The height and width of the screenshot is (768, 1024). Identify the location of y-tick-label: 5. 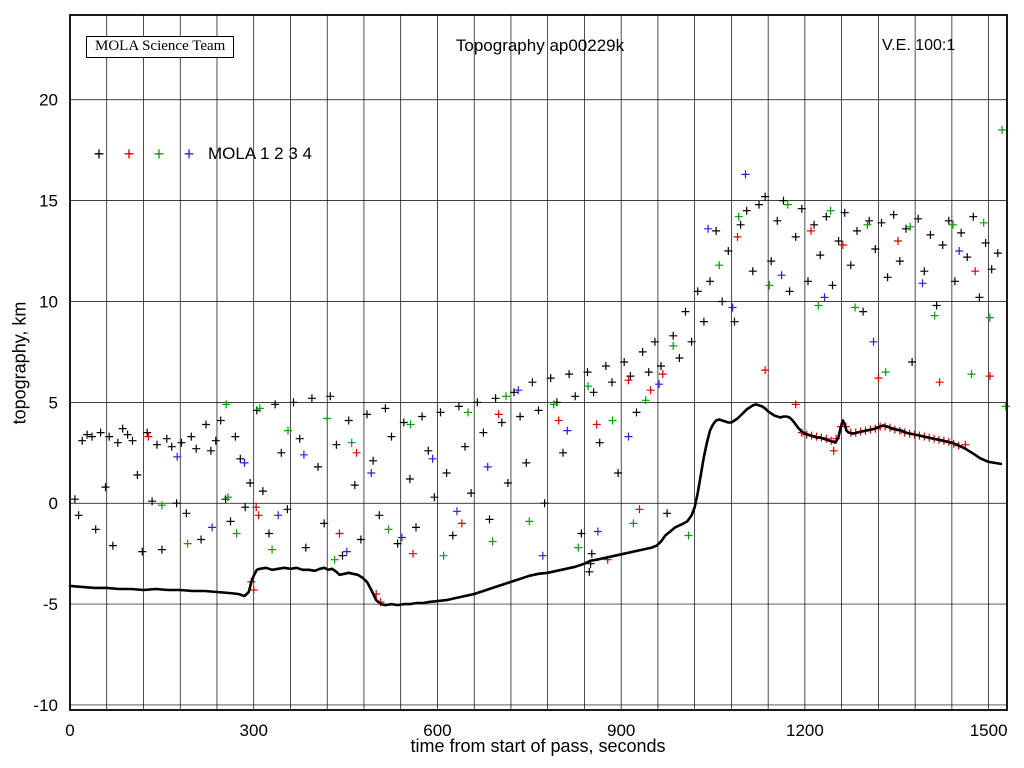
(53, 402).